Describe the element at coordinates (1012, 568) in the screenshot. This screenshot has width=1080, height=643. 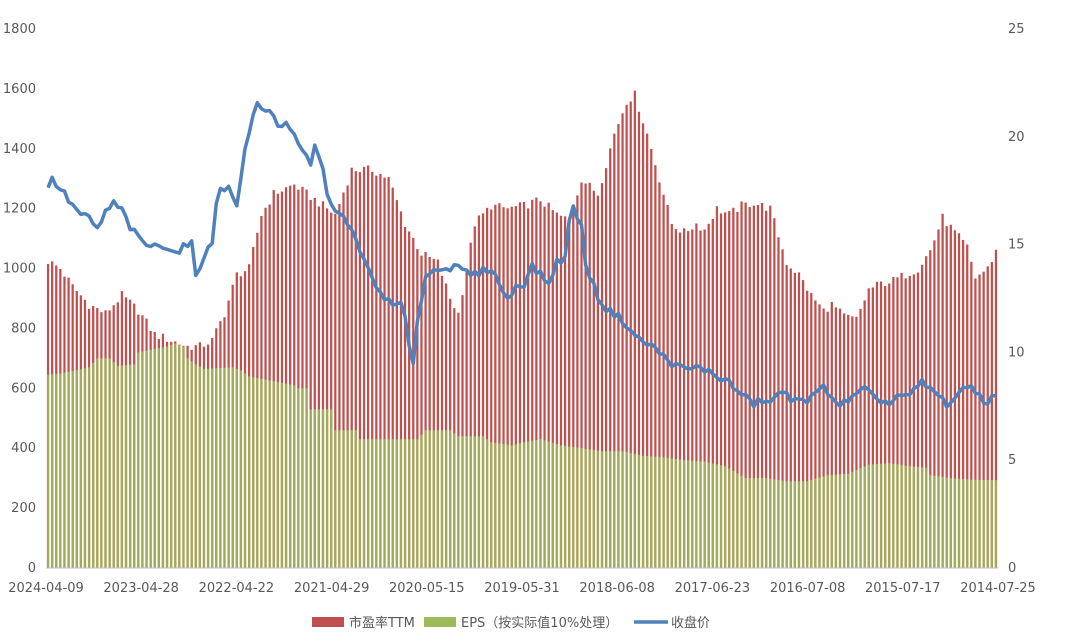
I see `y-right-tick-label: 0` at that location.